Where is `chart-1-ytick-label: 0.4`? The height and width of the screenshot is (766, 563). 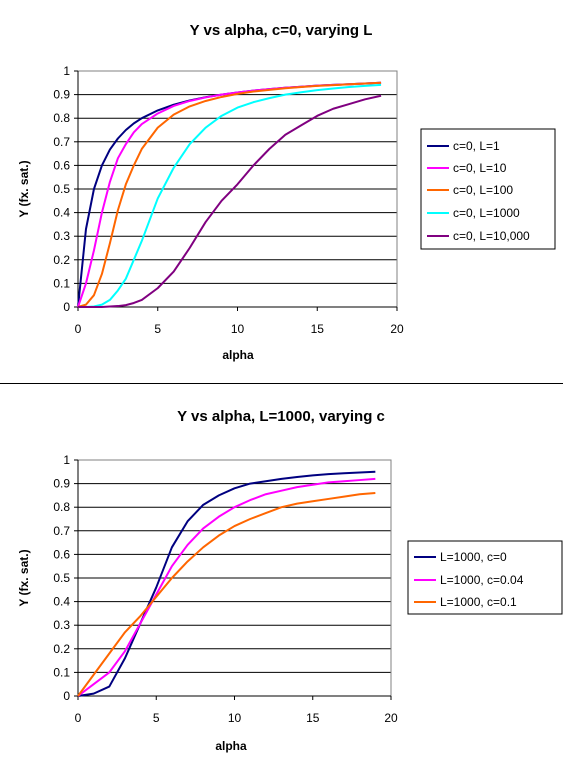 chart-1-ytick-label: 0.4 is located at coordinates (61, 213).